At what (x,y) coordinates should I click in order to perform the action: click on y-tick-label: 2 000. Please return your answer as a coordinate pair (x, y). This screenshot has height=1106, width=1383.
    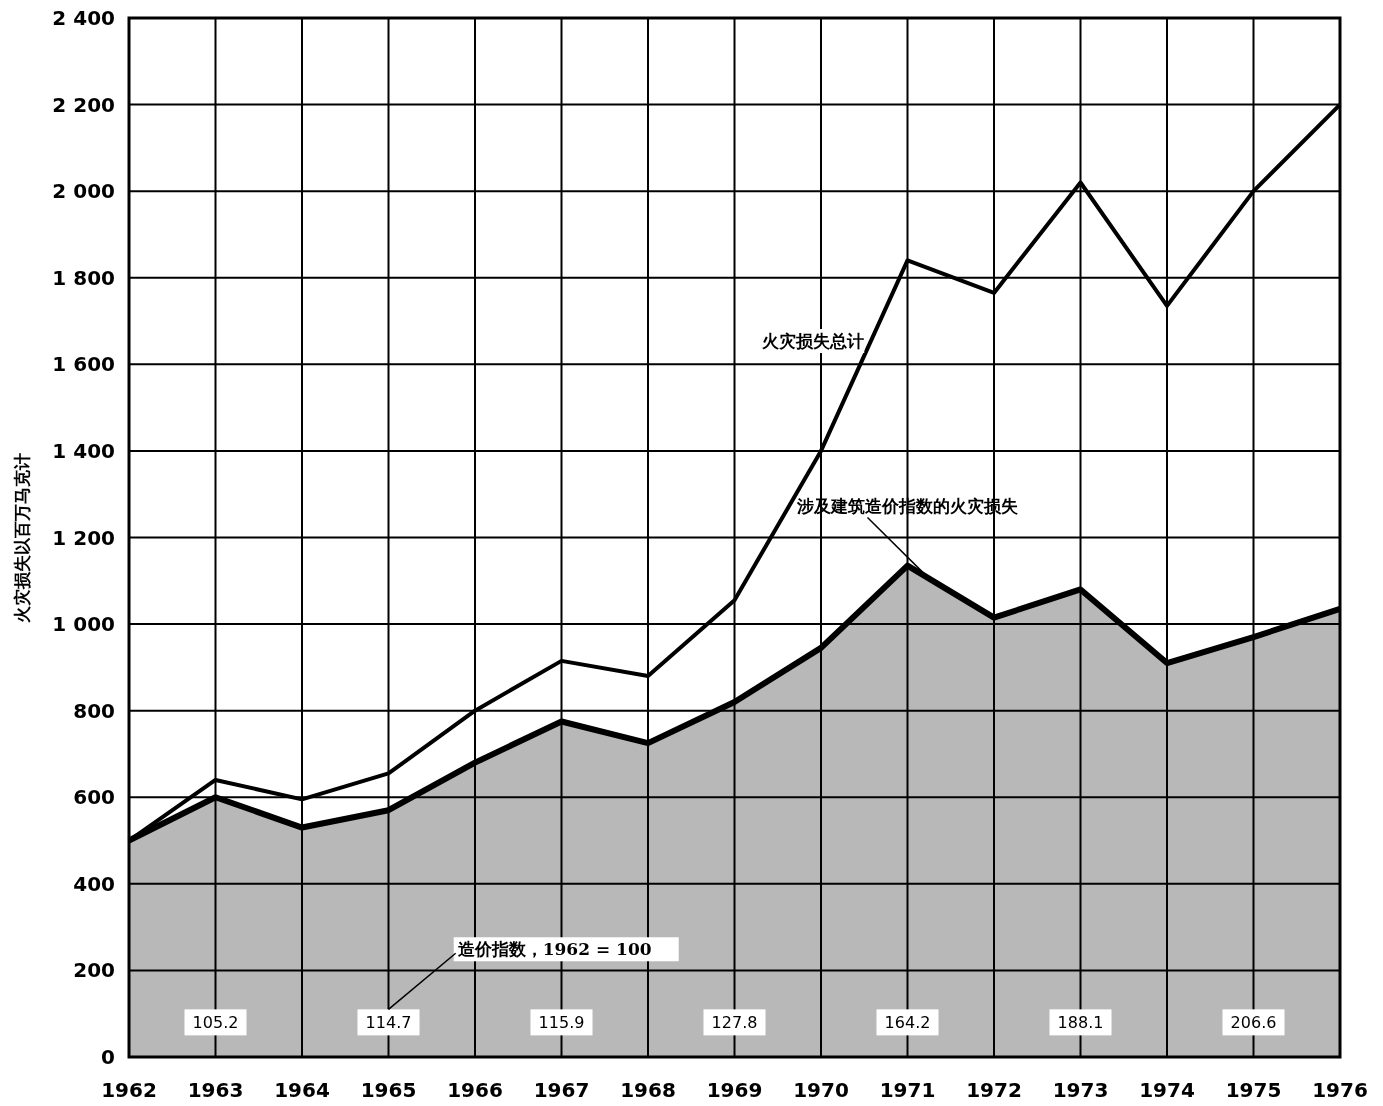
    Looking at the image, I should click on (83, 191).